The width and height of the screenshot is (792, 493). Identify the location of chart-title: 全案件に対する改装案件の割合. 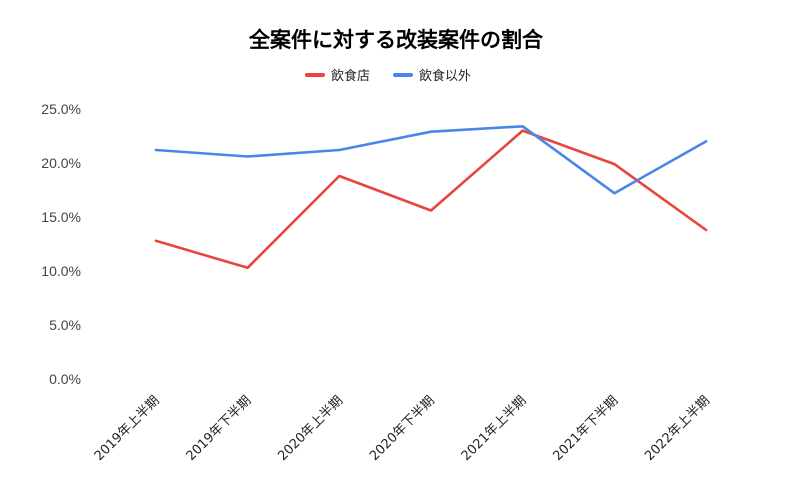
(396, 40).